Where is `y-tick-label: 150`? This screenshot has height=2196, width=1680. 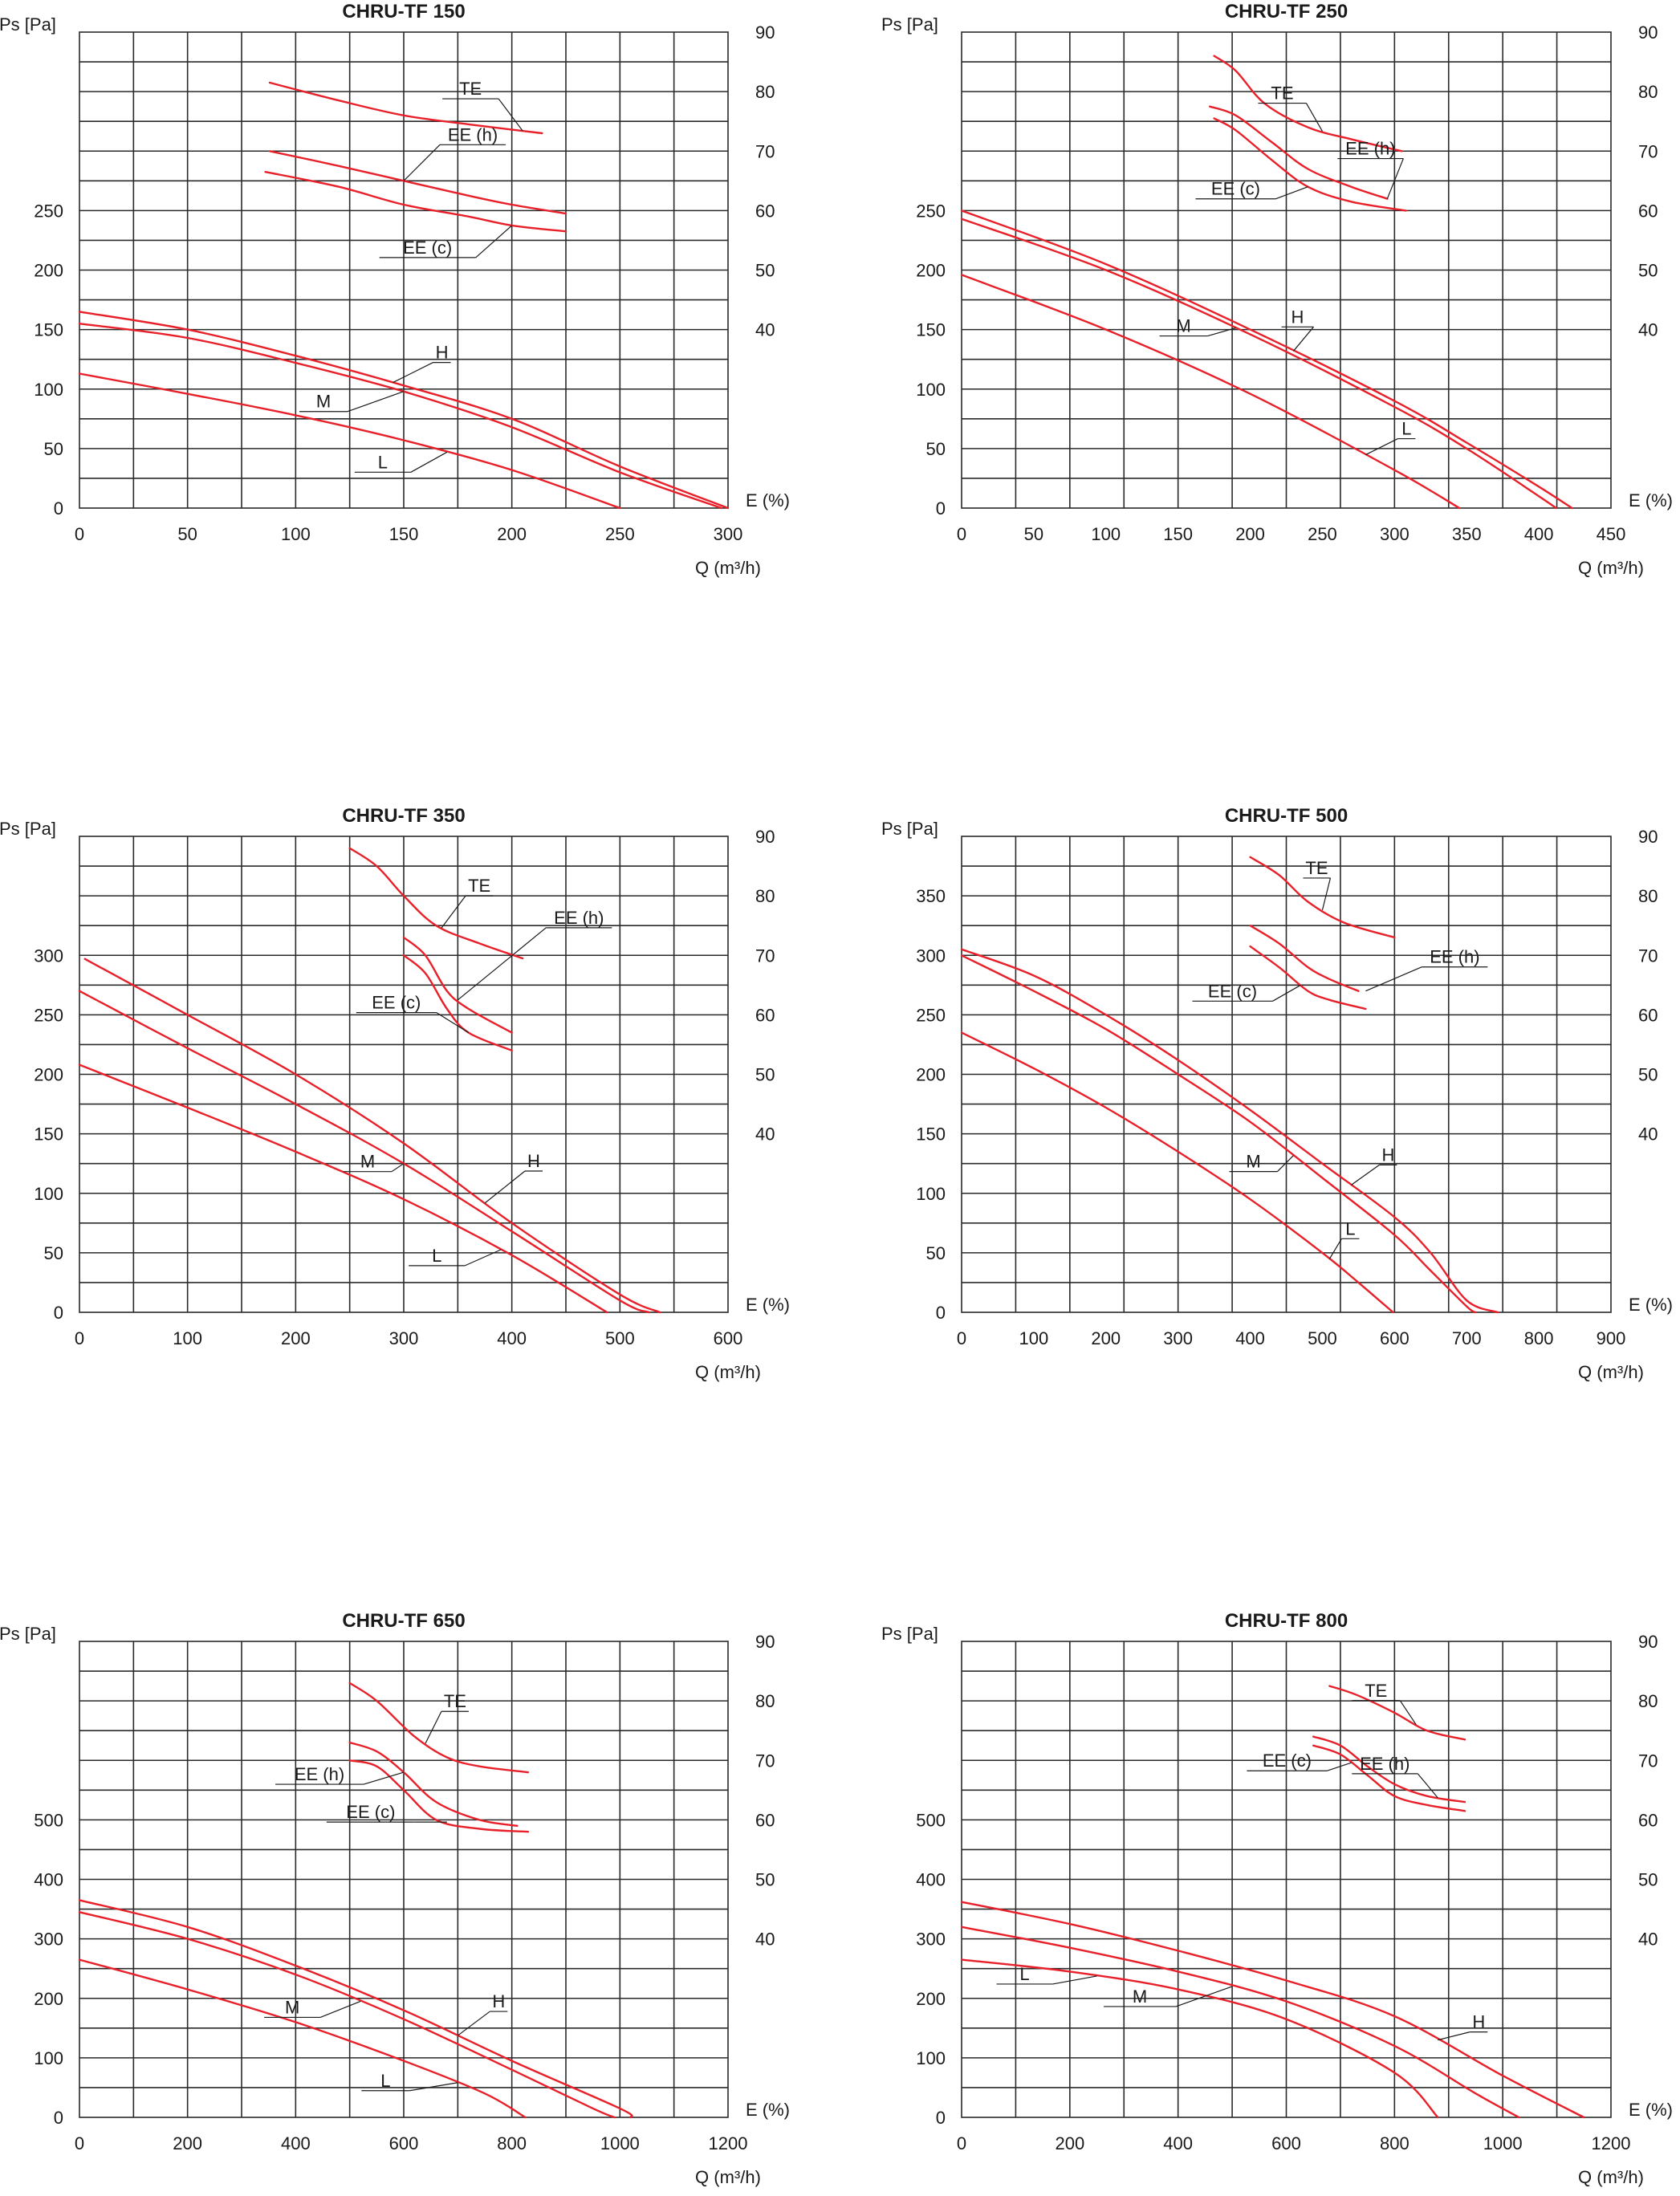 y-tick-label: 150 is located at coordinates (931, 1135).